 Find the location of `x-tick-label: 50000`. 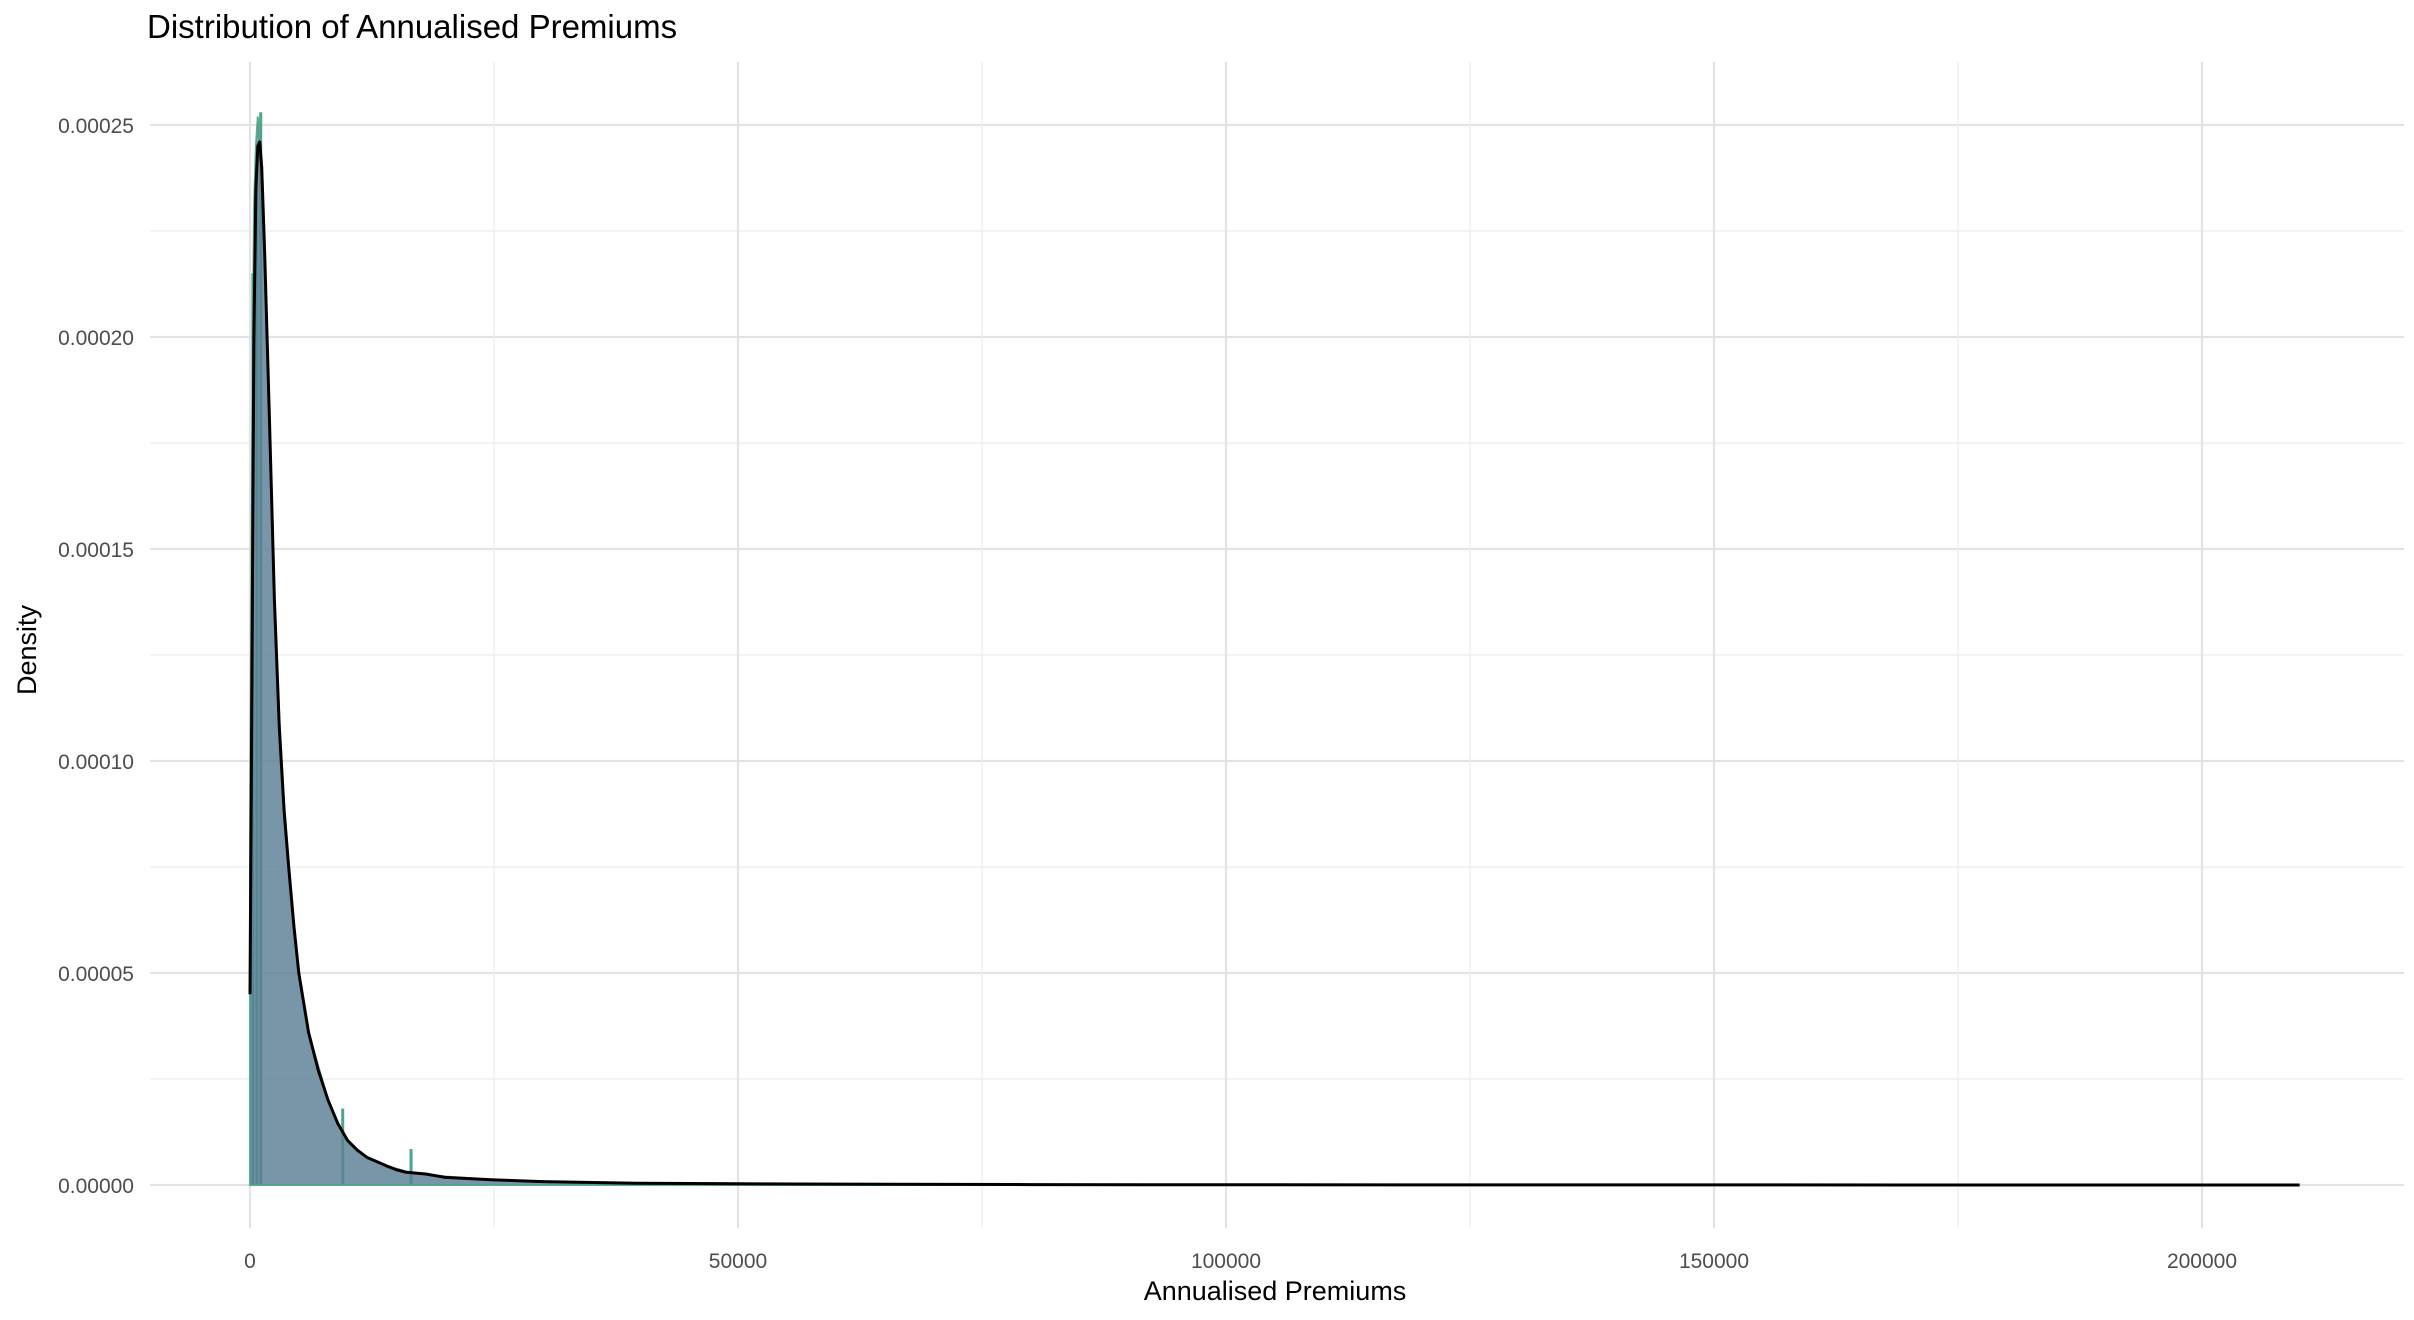

x-tick-label: 50000 is located at coordinates (738, 1261).